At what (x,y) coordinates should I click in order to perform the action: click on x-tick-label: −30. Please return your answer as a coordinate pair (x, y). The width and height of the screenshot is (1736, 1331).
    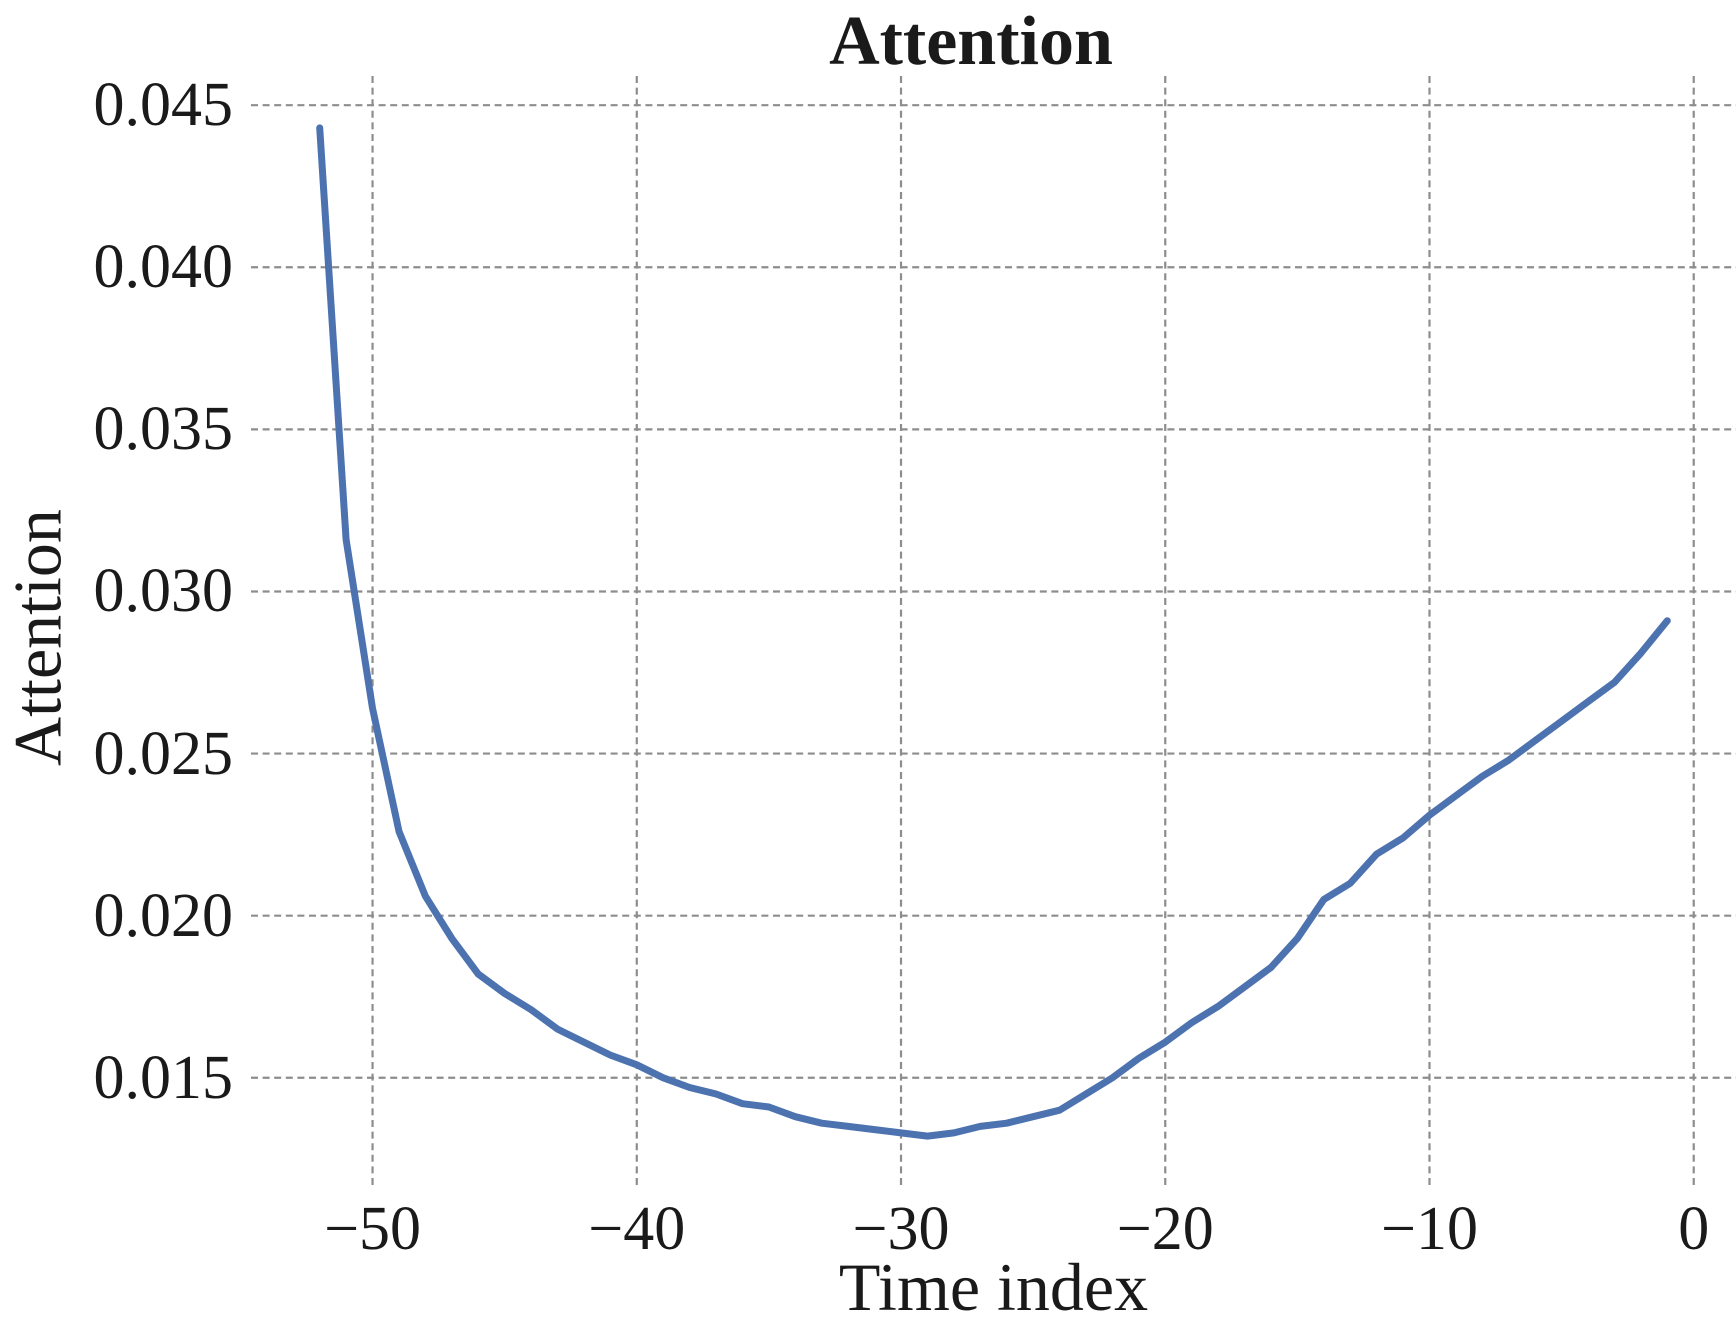
    Looking at the image, I should click on (901, 1229).